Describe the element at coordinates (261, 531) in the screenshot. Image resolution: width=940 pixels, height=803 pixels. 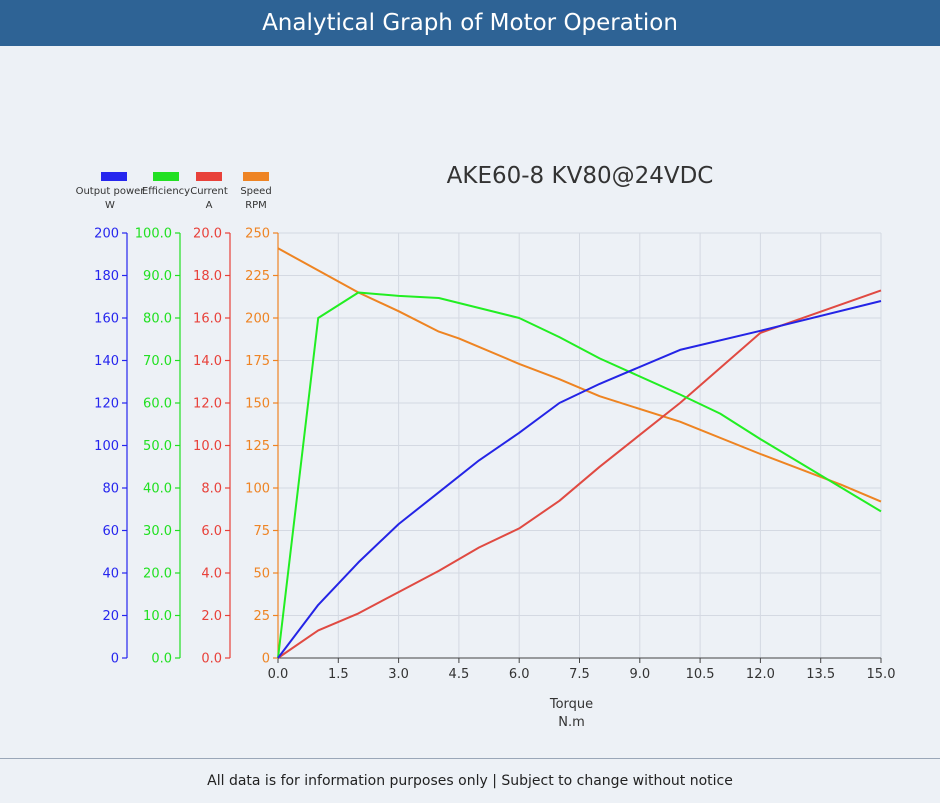
I see `y-tick-label-speed: 75` at that location.